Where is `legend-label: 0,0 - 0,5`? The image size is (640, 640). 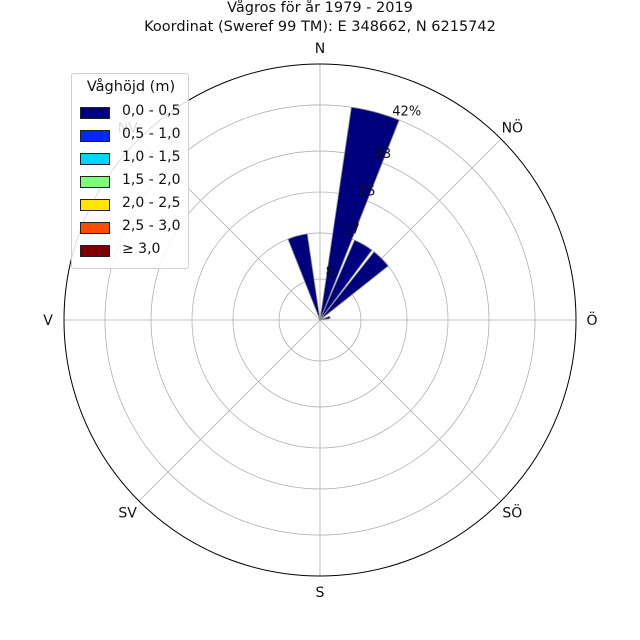 legend-label: 0,0 - 0,5 is located at coordinates (151, 111).